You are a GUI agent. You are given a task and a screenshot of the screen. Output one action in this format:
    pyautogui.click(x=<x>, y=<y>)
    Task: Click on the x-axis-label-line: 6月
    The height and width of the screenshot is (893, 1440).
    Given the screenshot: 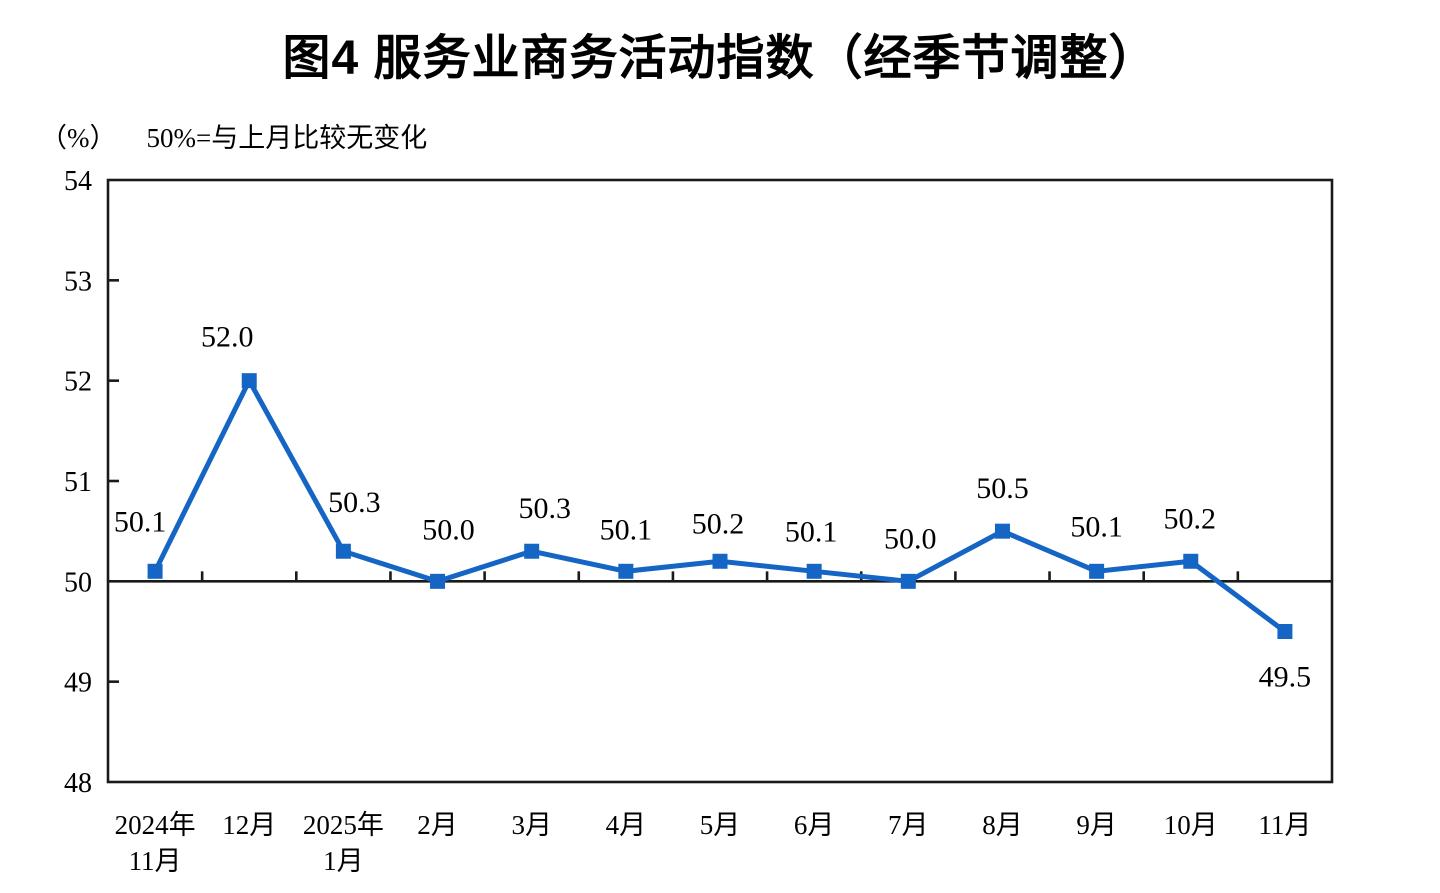 What is the action you would take?
    pyautogui.click(x=814, y=825)
    